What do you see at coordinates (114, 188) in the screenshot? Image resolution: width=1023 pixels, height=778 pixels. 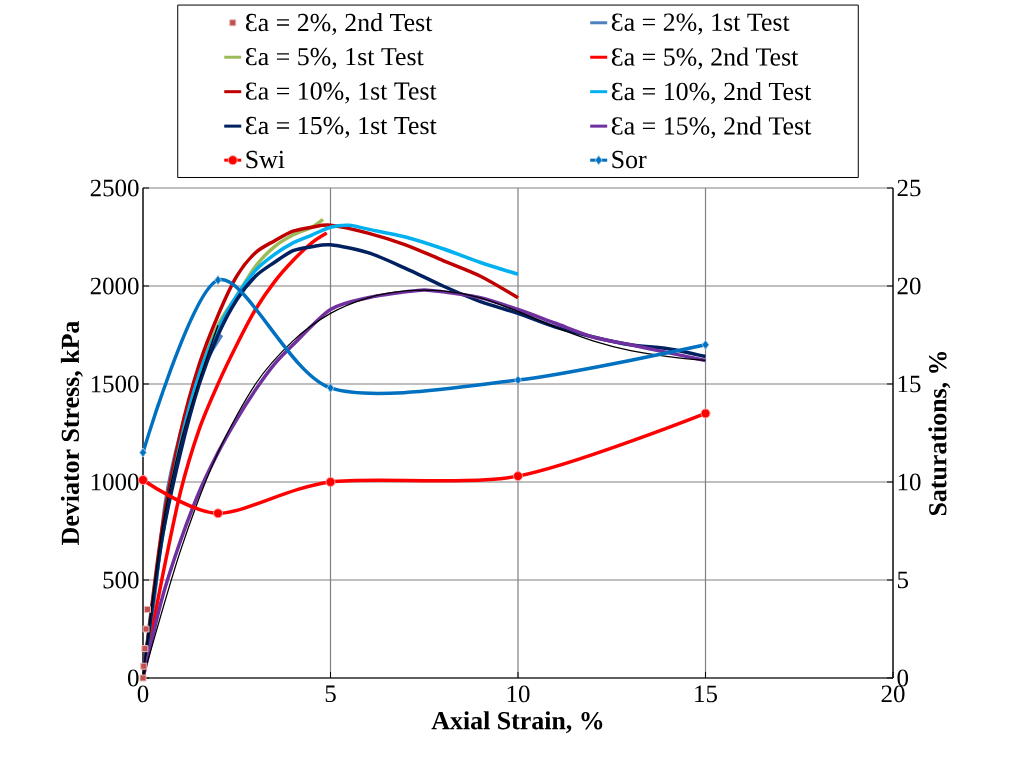 I see `y-tick-label: 2500` at bounding box center [114, 188].